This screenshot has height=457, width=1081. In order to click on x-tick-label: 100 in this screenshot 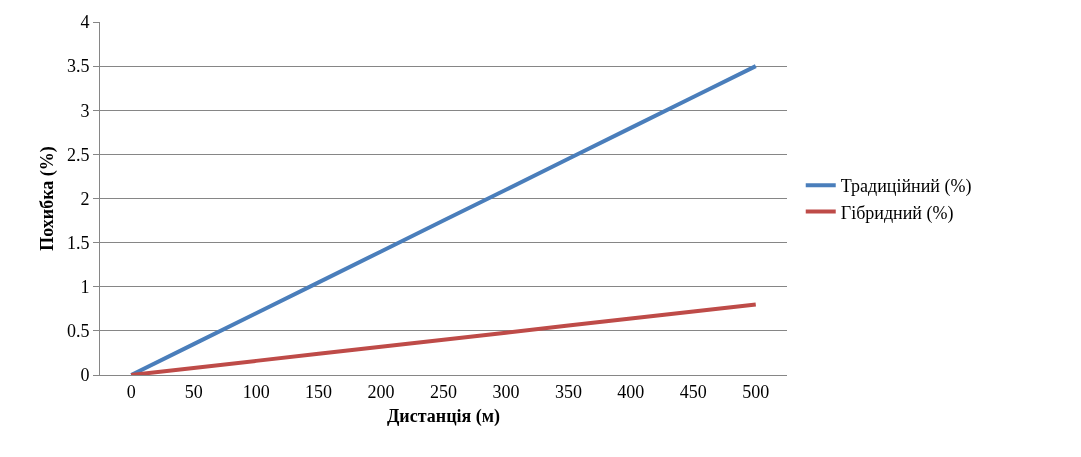, I will do `click(256, 391)`.